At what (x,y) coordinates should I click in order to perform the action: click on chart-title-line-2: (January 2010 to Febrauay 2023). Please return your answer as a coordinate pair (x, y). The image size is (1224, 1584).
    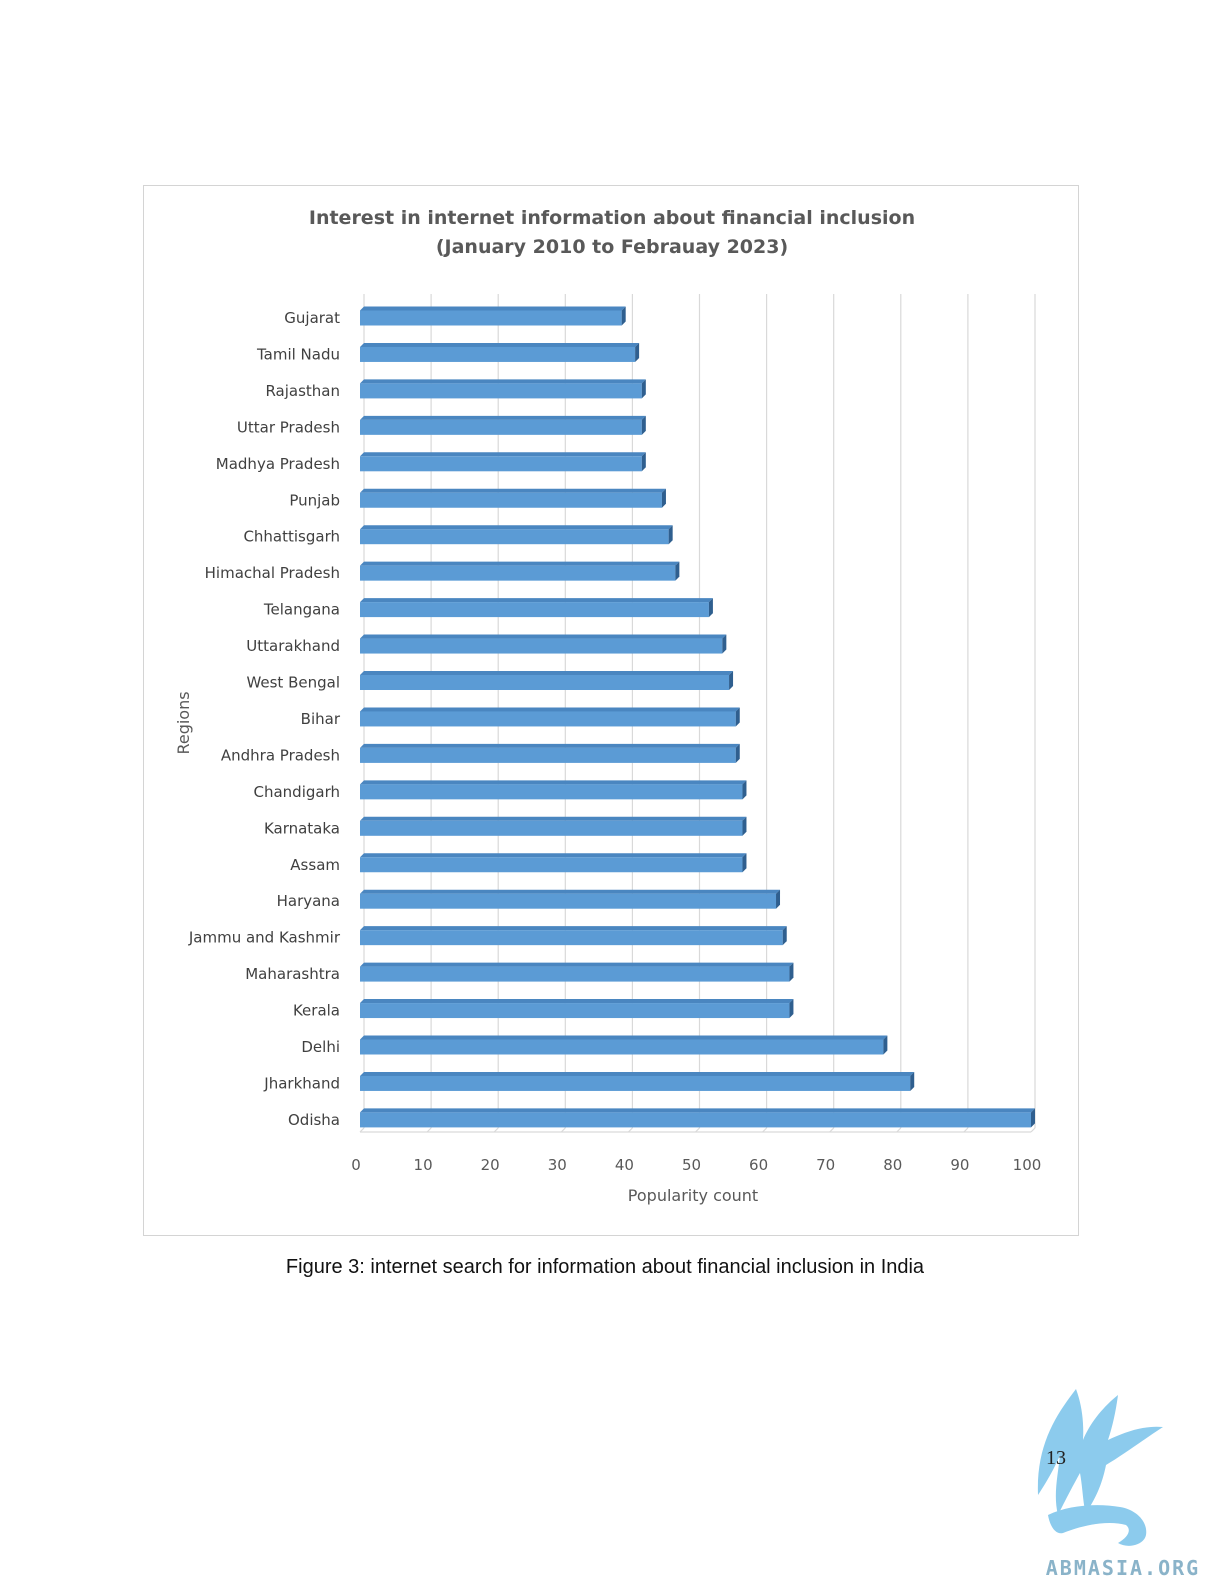
    Looking at the image, I should click on (612, 247).